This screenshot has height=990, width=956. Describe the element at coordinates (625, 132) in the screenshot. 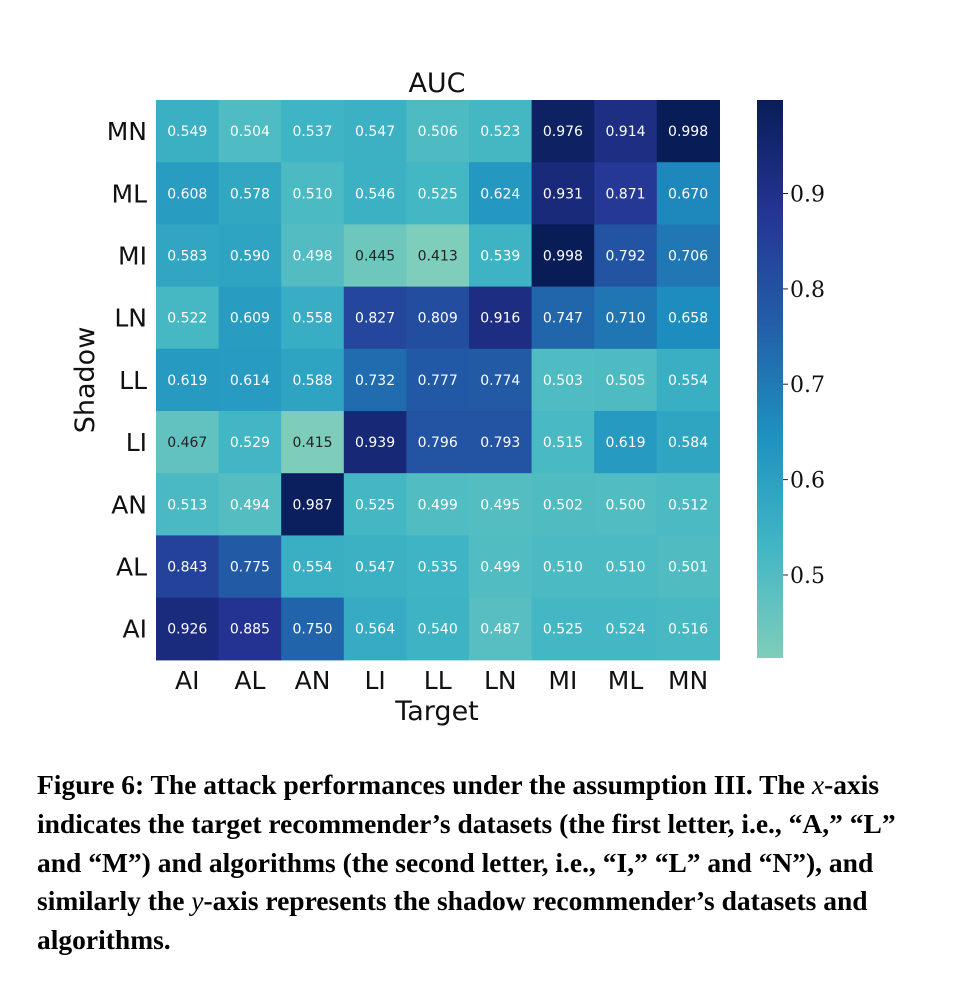

I see `cell-value-label: 0.914` at that location.